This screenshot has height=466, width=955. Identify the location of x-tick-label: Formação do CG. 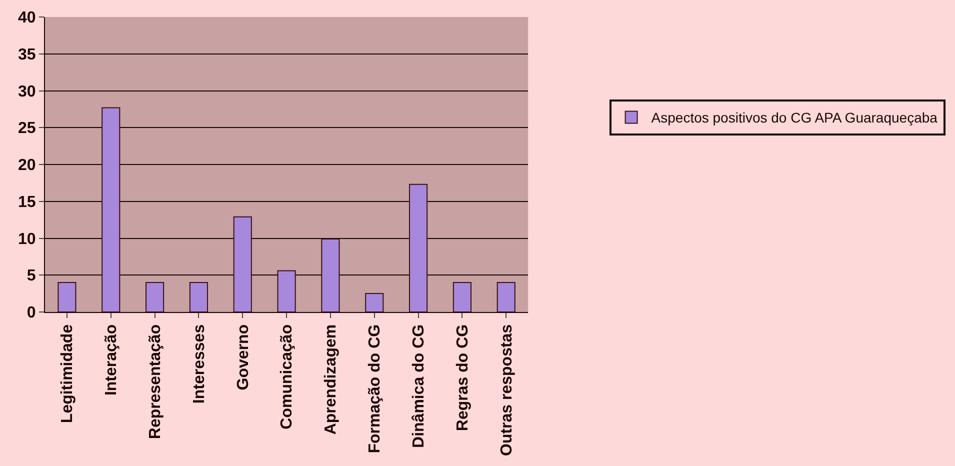
(375, 389).